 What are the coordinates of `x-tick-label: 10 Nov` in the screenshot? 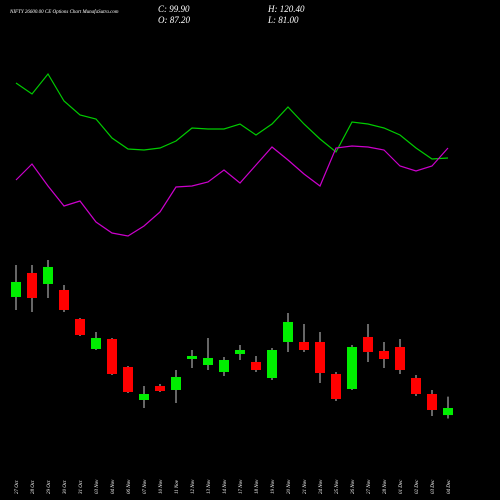 It's located at (161, 486).